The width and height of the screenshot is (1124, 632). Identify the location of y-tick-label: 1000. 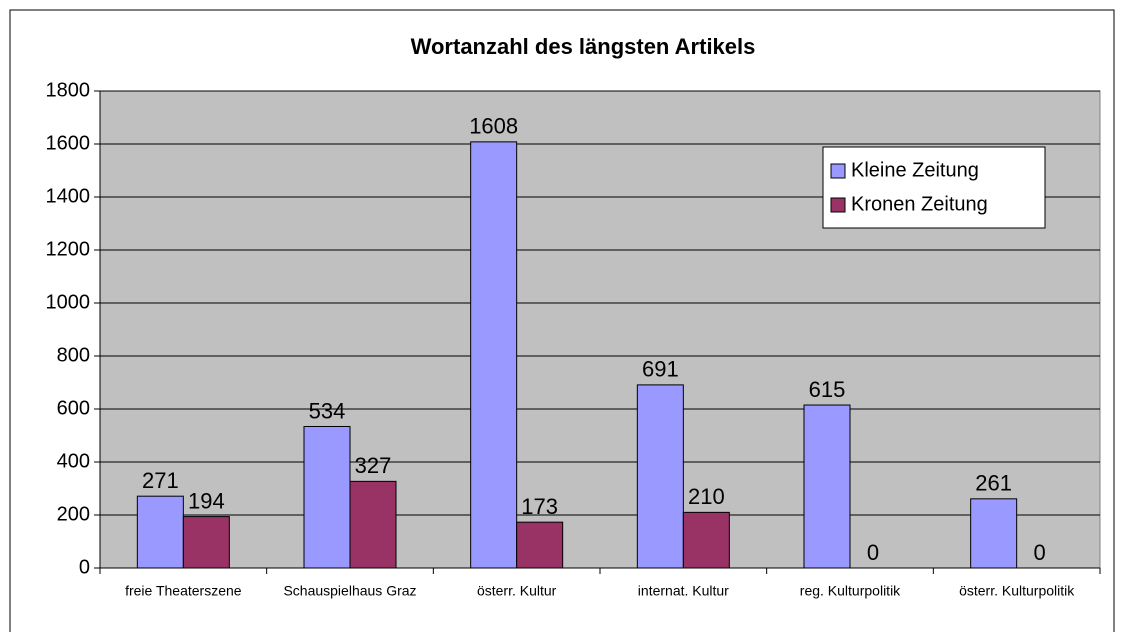
(68, 302).